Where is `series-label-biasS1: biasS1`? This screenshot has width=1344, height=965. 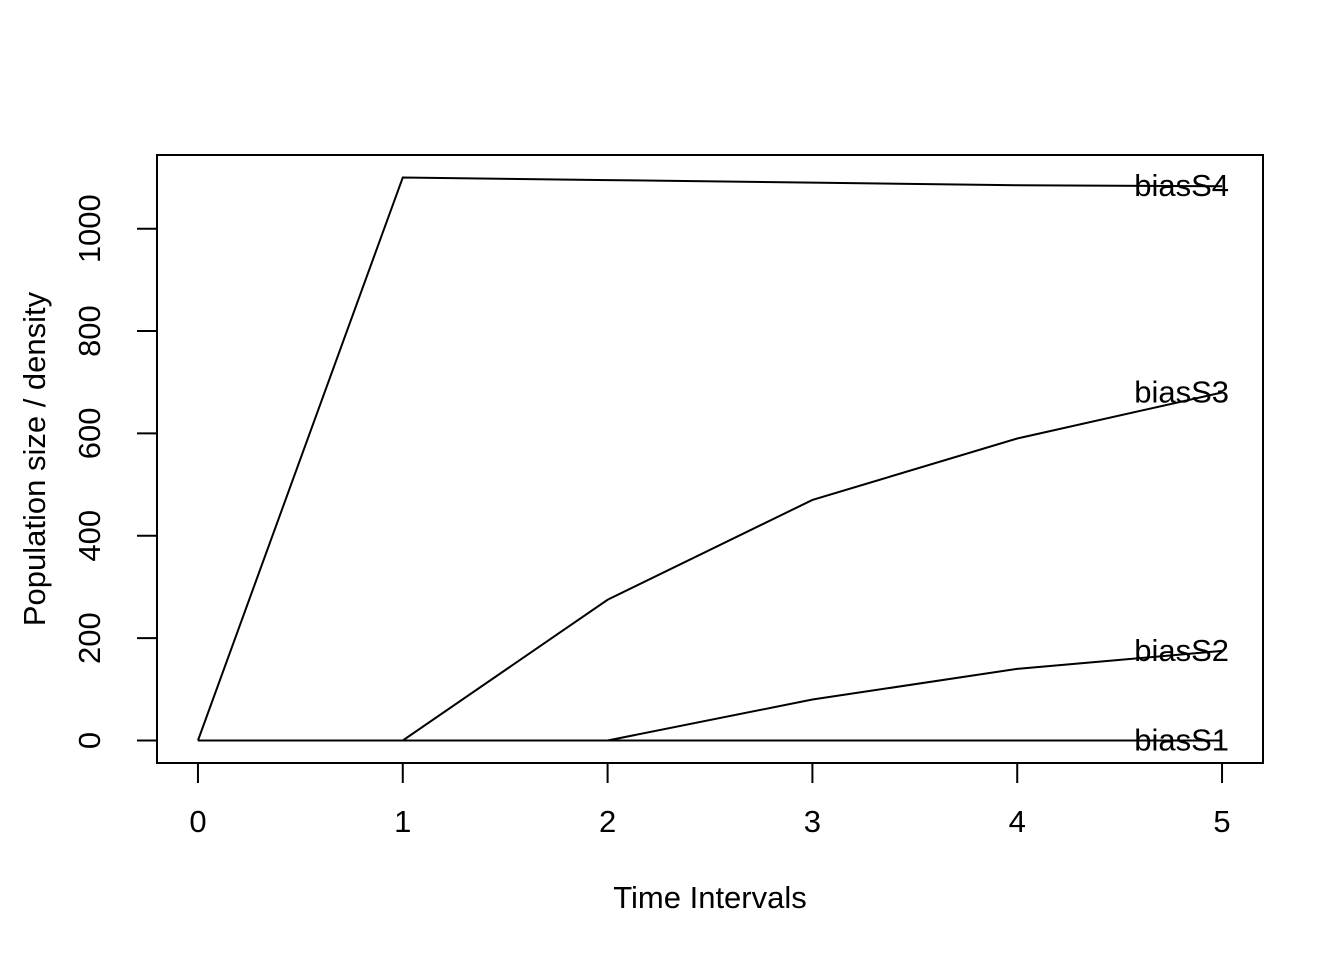 series-label-biasS1: biasS1 is located at coordinates (1181, 739).